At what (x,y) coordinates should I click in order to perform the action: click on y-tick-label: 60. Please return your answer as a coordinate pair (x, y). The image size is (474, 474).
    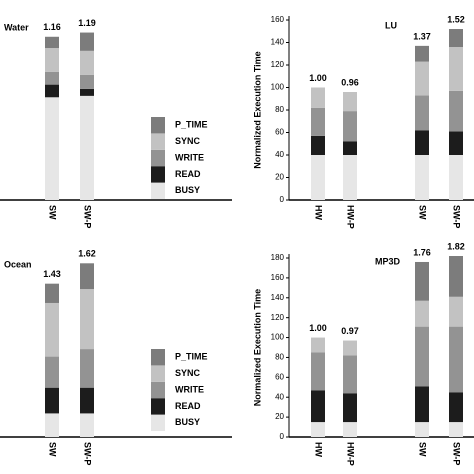
    Looking at the image, I should click on (279, 376).